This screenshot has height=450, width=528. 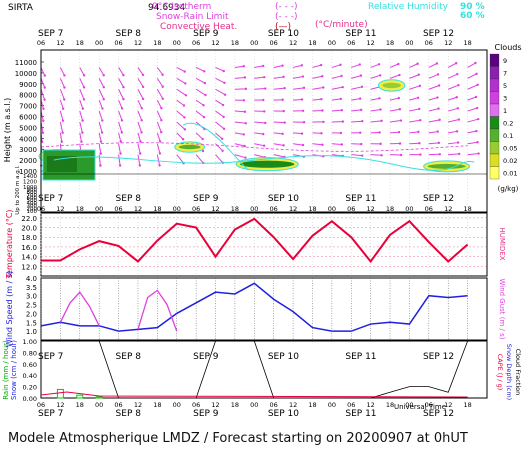 I want to click on wind-tick: 1.0, so click(x=31, y=332).